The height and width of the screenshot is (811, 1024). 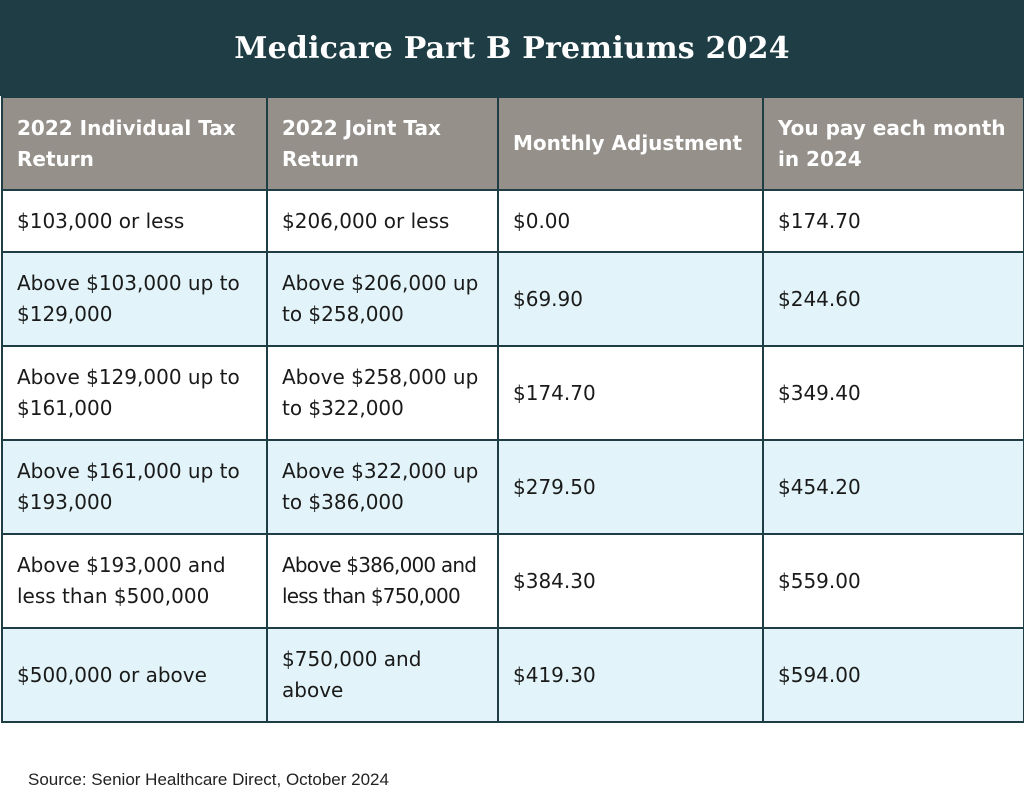 I want to click on payment-cell: $559.00, so click(x=893, y=581).